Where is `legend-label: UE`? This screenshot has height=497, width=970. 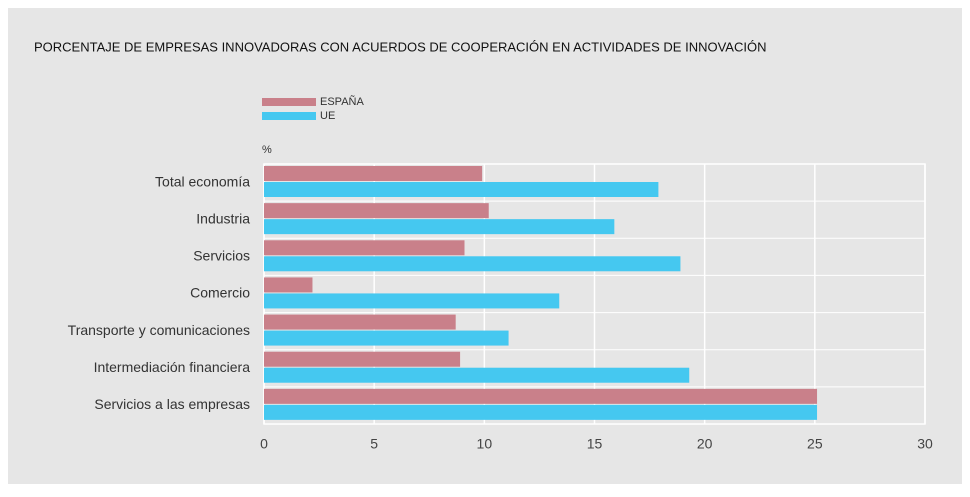
legend-label: UE is located at coordinates (327, 116).